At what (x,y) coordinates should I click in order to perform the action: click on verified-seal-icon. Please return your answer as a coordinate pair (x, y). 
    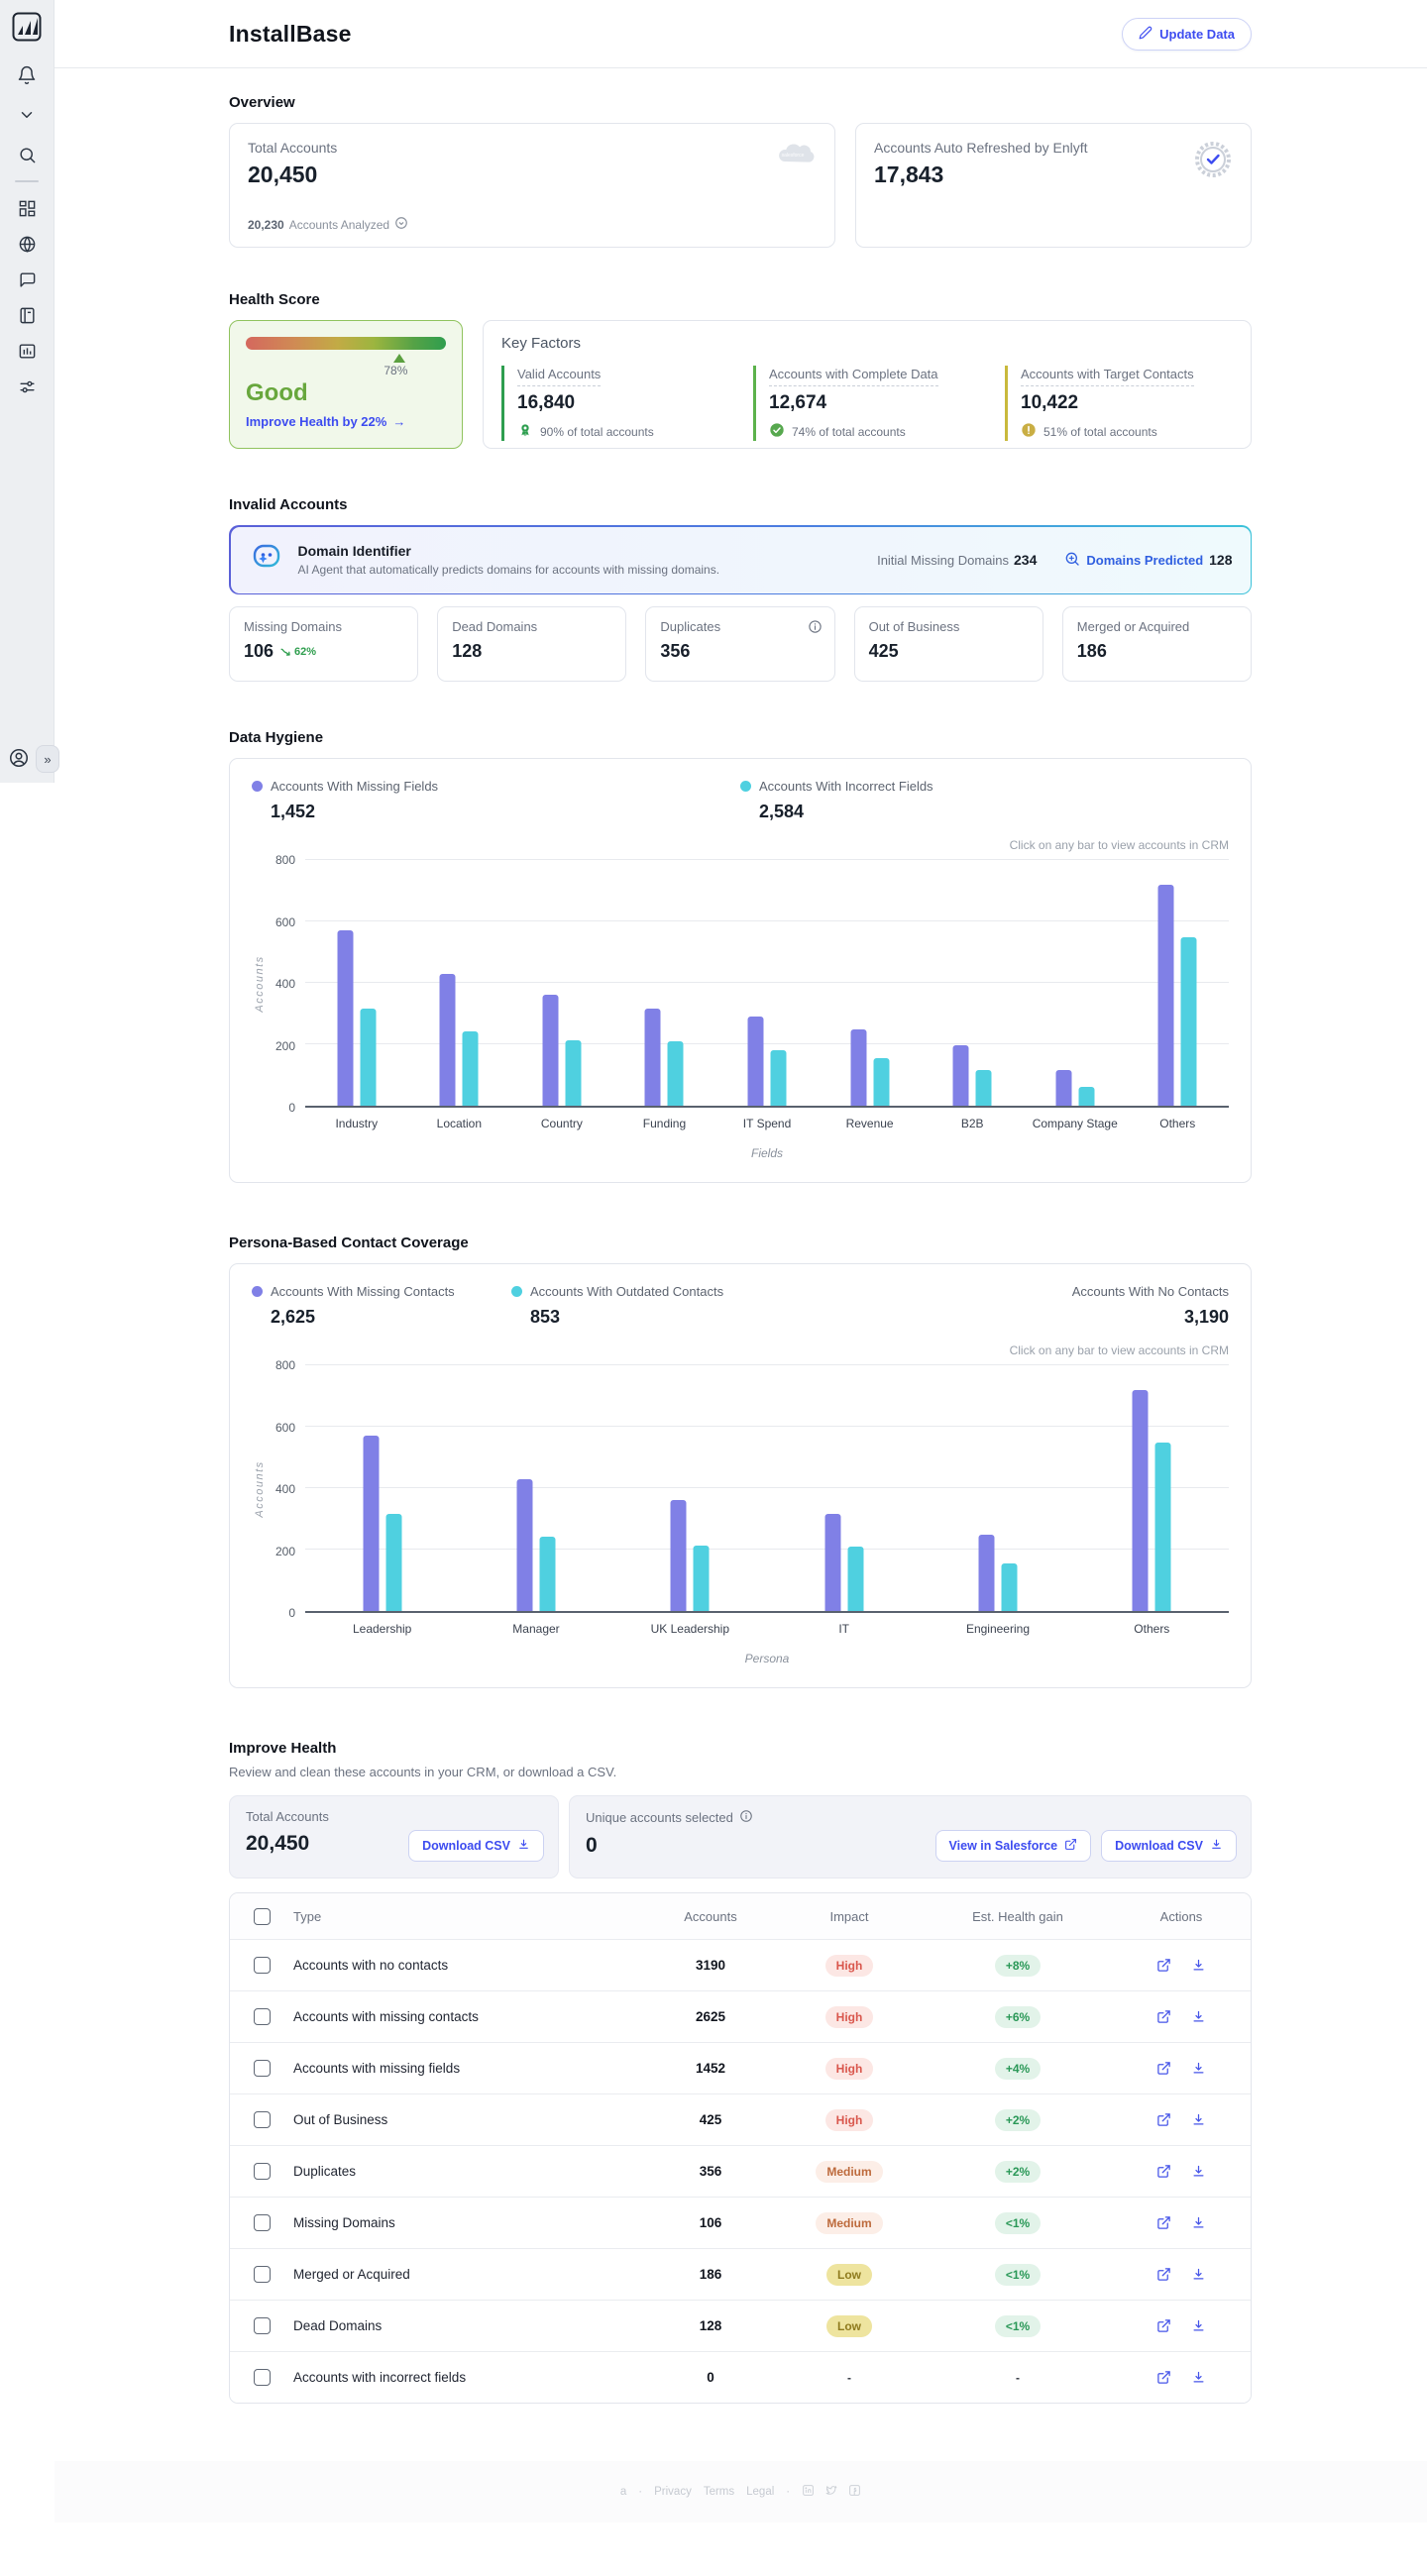
    Looking at the image, I should click on (1213, 162).